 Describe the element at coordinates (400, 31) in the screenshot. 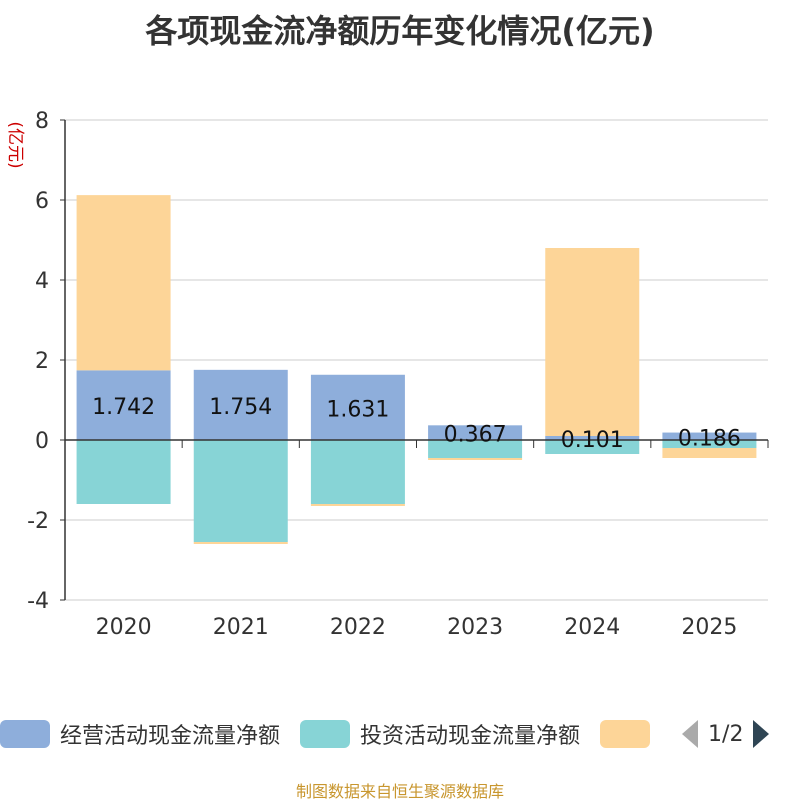

I see `chart-title: 各项现金流净额历年变化情况(亿元)` at that location.